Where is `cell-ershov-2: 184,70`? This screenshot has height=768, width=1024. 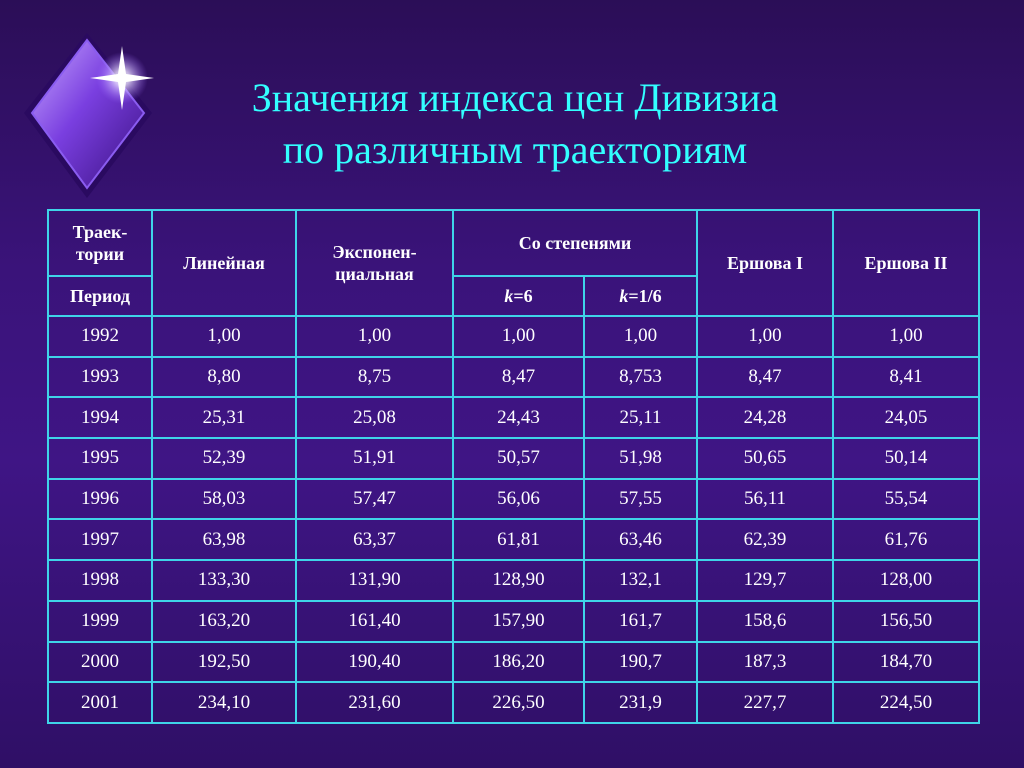
cell-ershov-2: 184,70 is located at coordinates (906, 662).